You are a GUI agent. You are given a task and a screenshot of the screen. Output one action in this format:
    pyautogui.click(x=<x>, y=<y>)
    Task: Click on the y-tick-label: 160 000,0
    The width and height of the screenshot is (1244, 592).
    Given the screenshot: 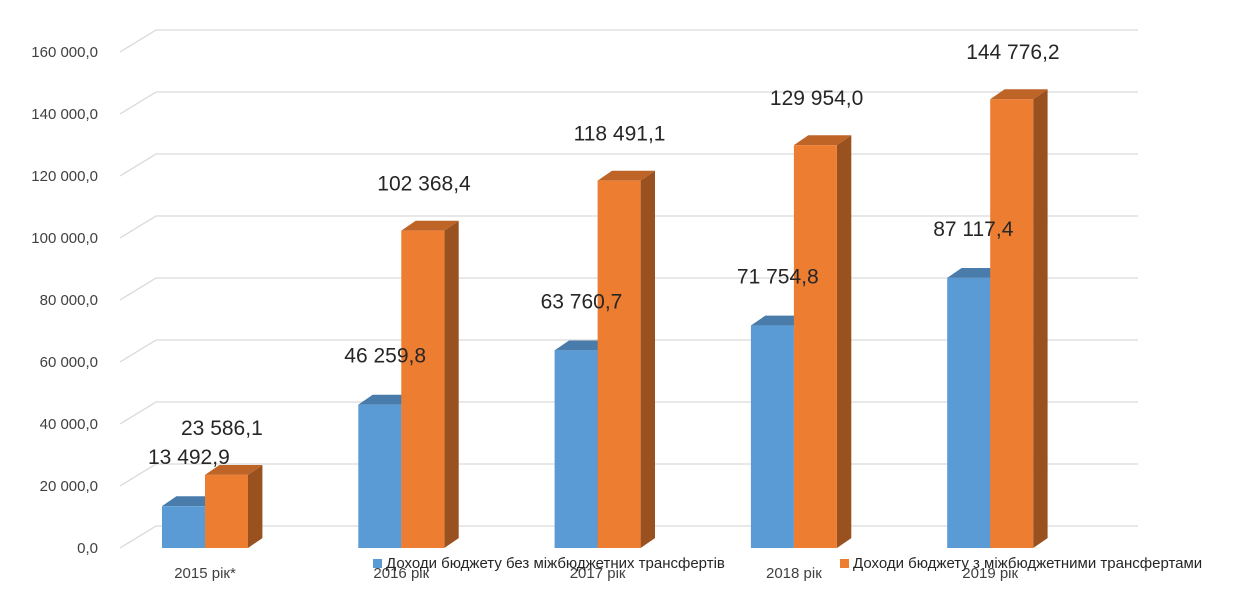 What is the action you would take?
    pyautogui.click(x=64, y=52)
    